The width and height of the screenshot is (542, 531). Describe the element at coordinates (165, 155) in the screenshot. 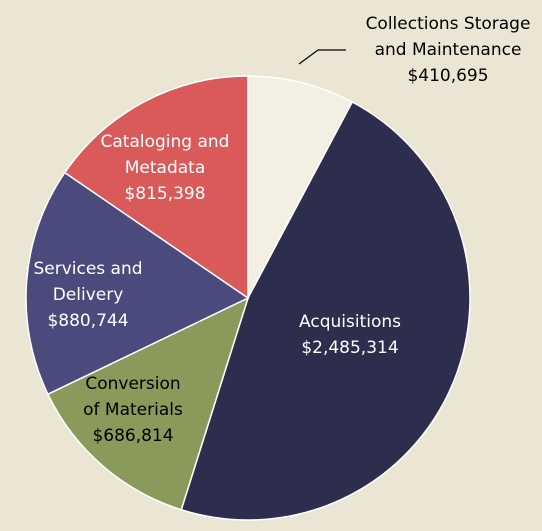

I see `category-label: Cataloging and Metadata` at that location.